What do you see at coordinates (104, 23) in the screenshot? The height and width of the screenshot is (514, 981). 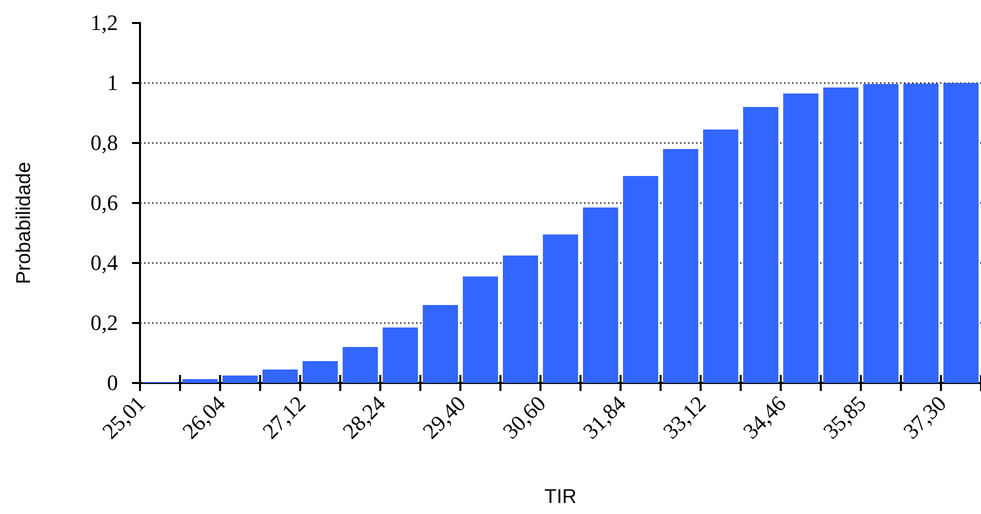 I see `y-tick-label: 1,2` at bounding box center [104, 23].